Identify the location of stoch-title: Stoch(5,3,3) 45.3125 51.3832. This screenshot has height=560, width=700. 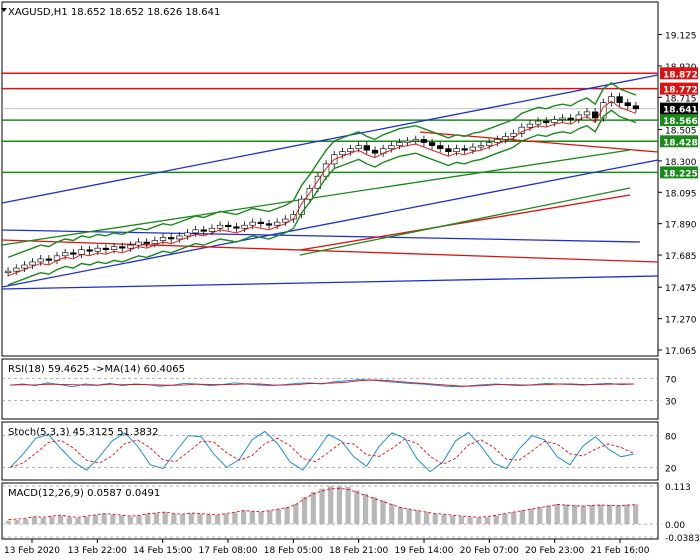
(83, 432).